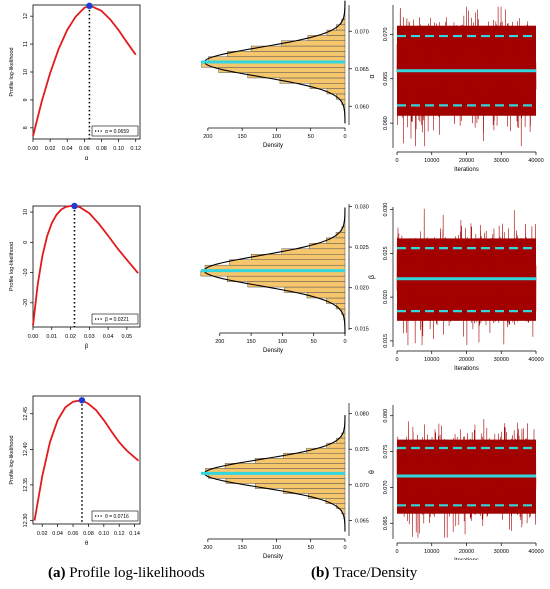 Image resolution: width=550 pixels, height=589 pixels. I want to click on y-tick-label: 12.30, so click(26, 521).